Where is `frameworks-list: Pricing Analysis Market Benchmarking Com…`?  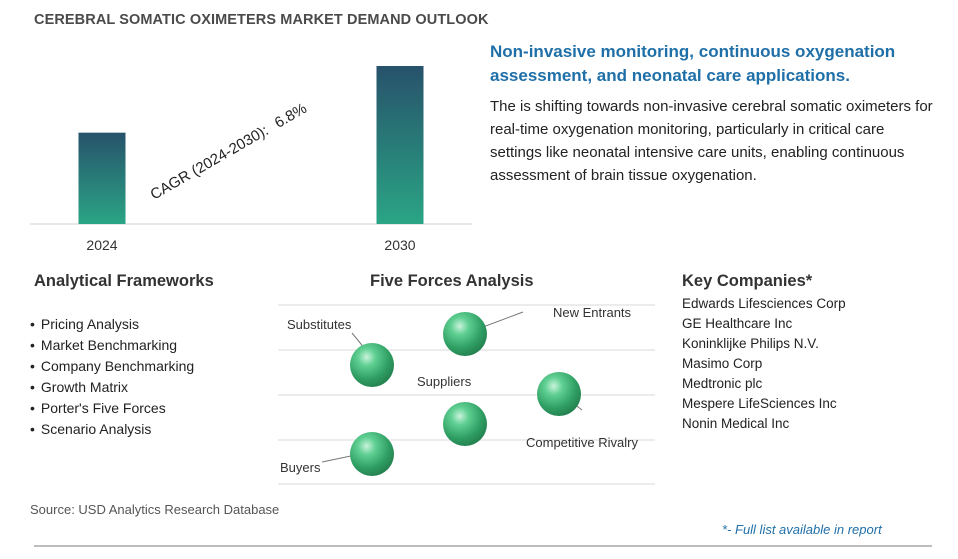 frameworks-list: Pricing Analysis Market Benchmarking Com… is located at coordinates (112, 377).